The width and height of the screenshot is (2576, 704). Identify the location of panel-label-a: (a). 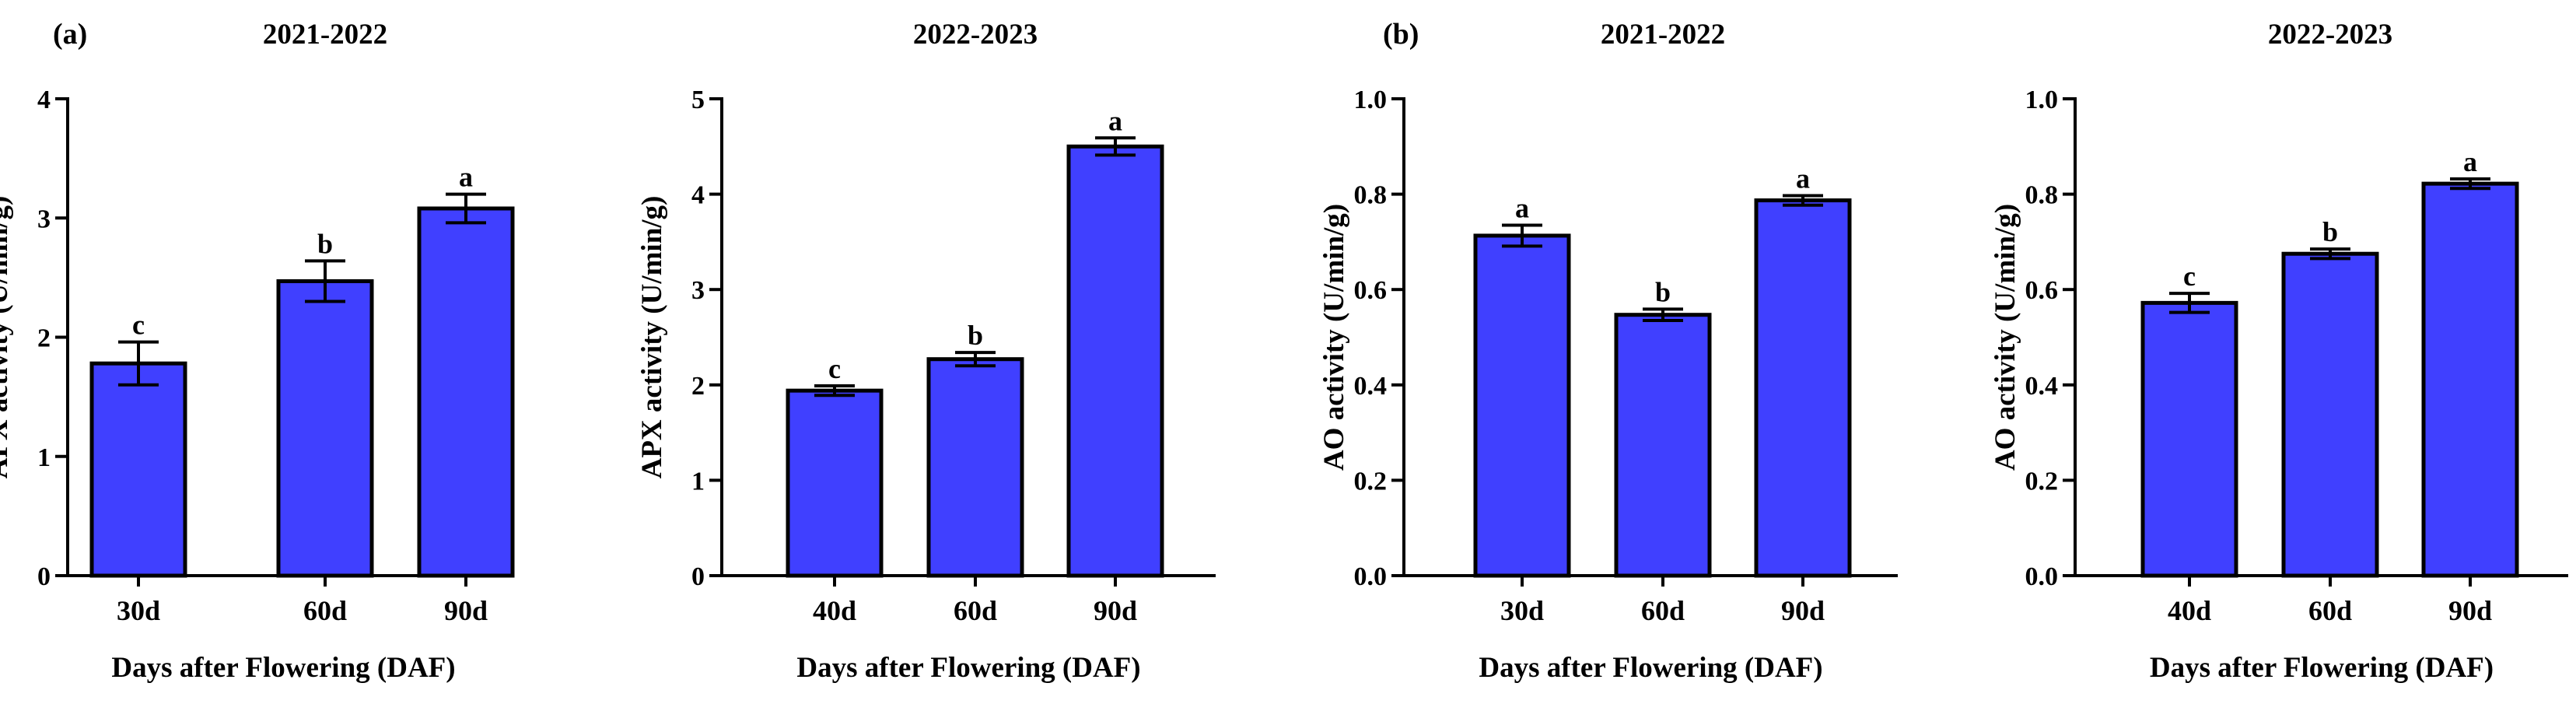
(70, 34).